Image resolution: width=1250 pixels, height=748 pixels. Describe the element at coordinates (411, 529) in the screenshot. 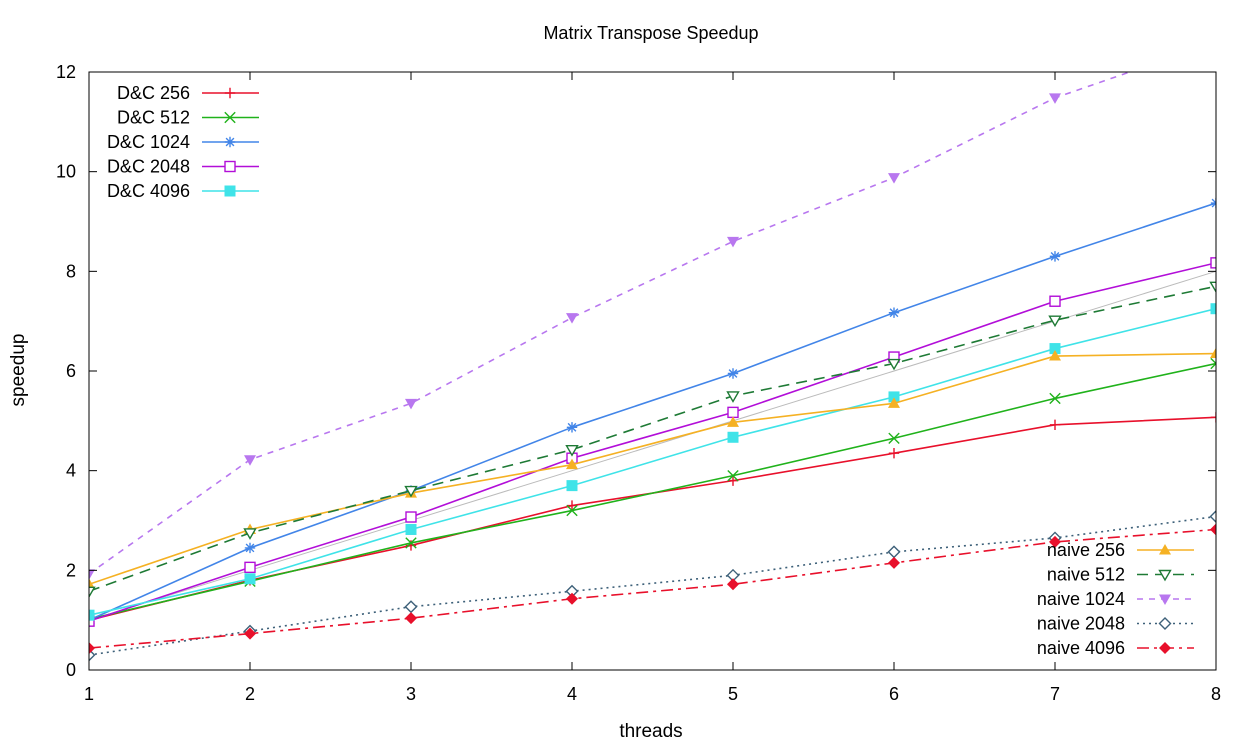

I see `point-dandc-4096-3-glyph` at that location.